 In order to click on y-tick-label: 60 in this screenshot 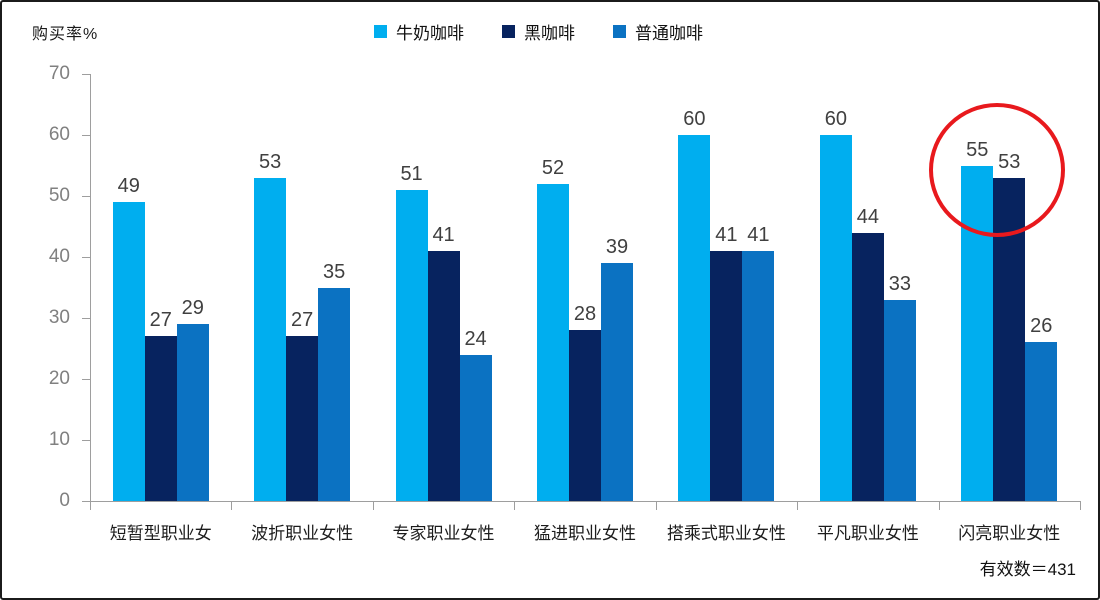, I will do `click(59, 134)`.